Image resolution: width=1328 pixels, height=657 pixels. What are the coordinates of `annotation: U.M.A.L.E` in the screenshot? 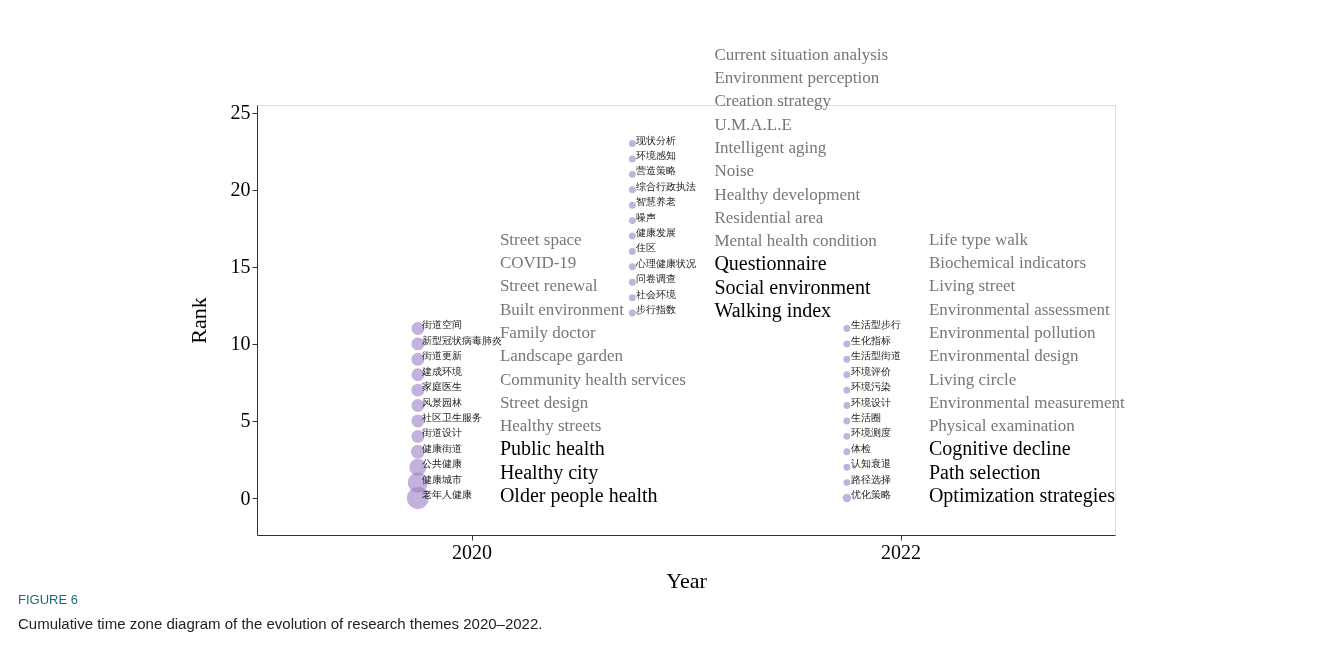 It's located at (753, 124).